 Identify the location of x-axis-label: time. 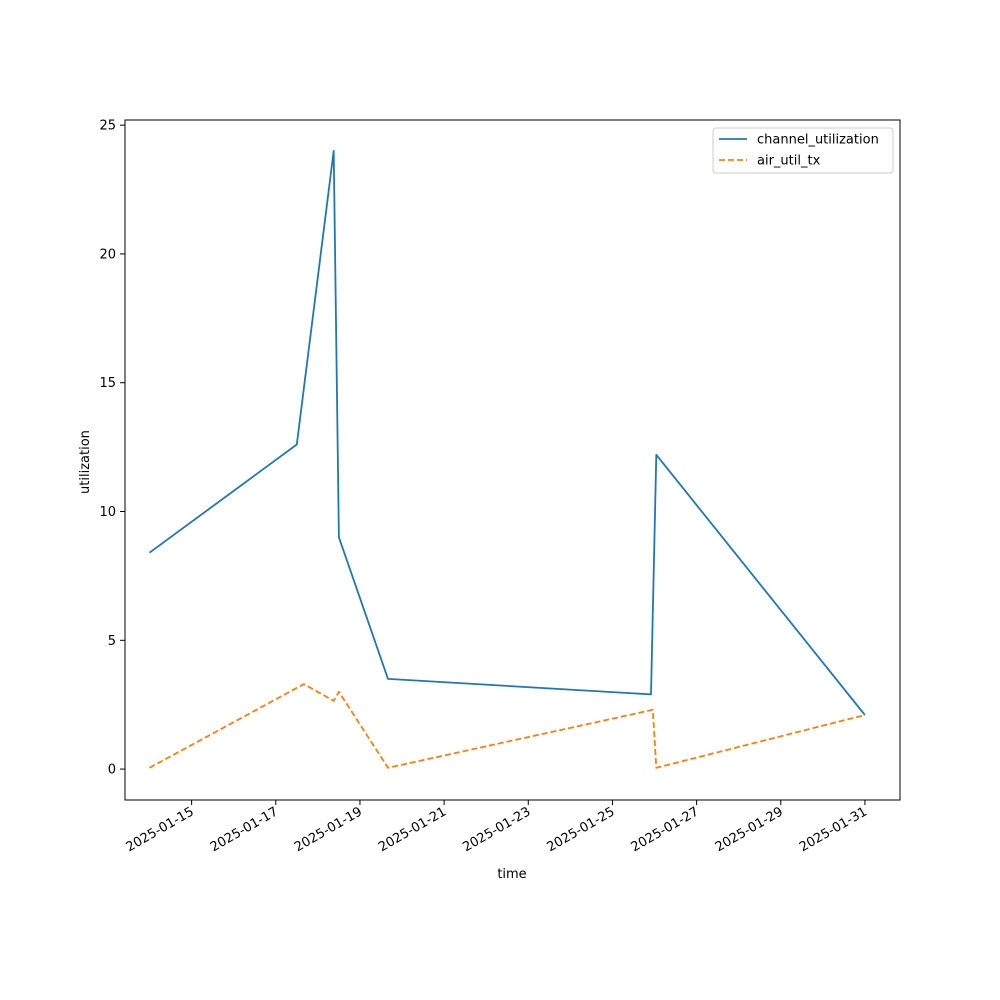
(511, 874).